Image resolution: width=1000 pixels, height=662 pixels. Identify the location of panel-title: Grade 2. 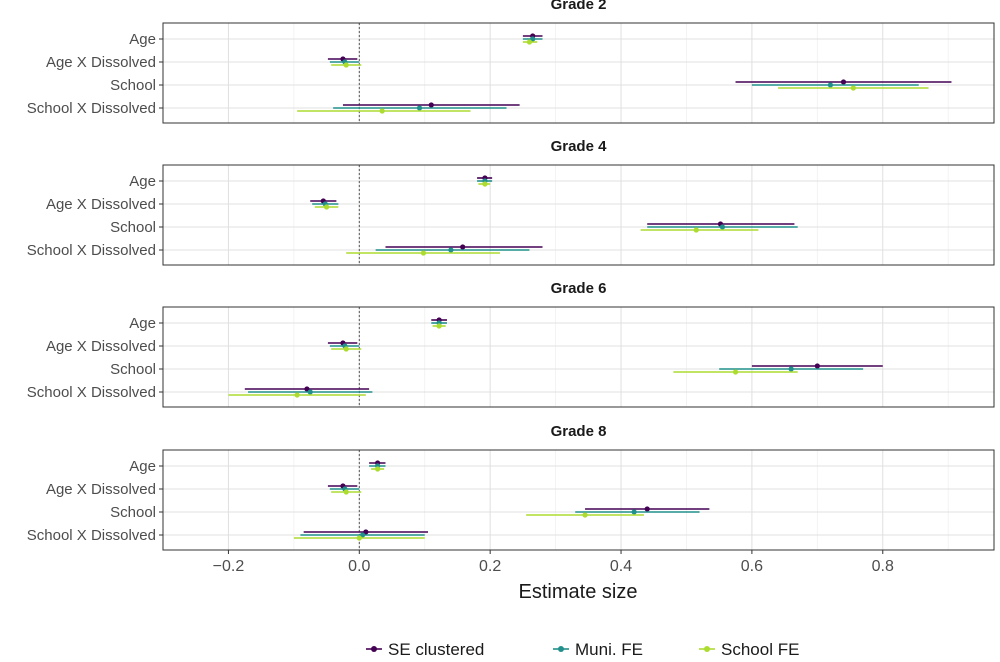
(579, 6).